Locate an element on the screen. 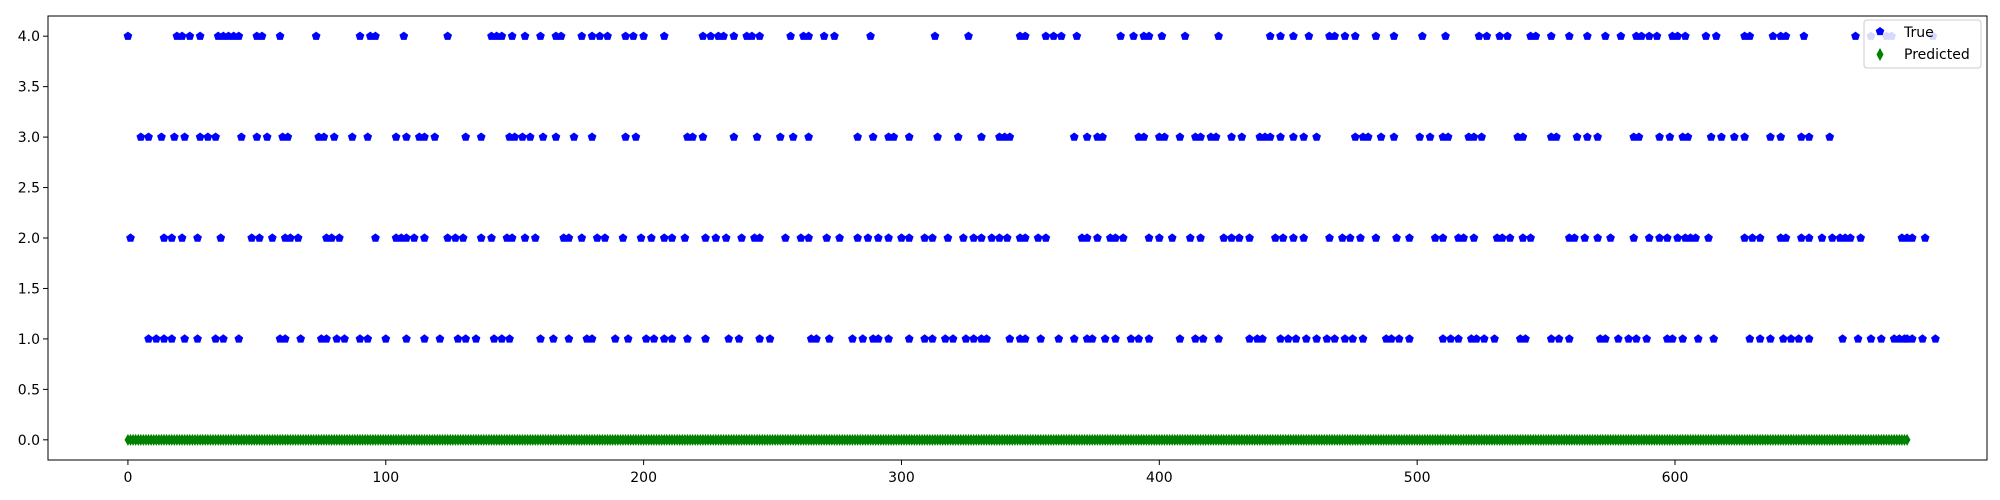  legend-frame is located at coordinates (1922, 44).